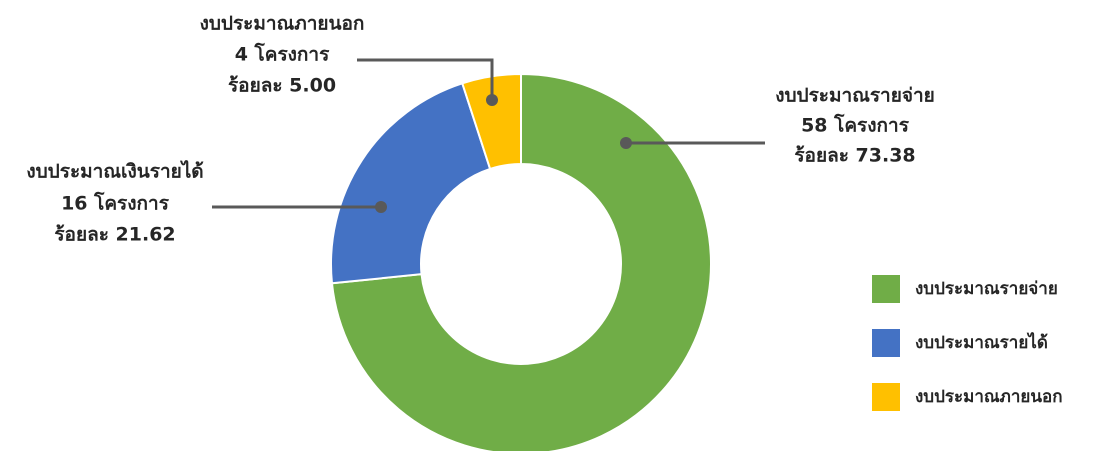 Image resolution: width=1095 pixels, height=451 pixels. Describe the element at coordinates (114, 235) in the screenshot. I see `callout-value: ร้อยละ 21.62` at that location.